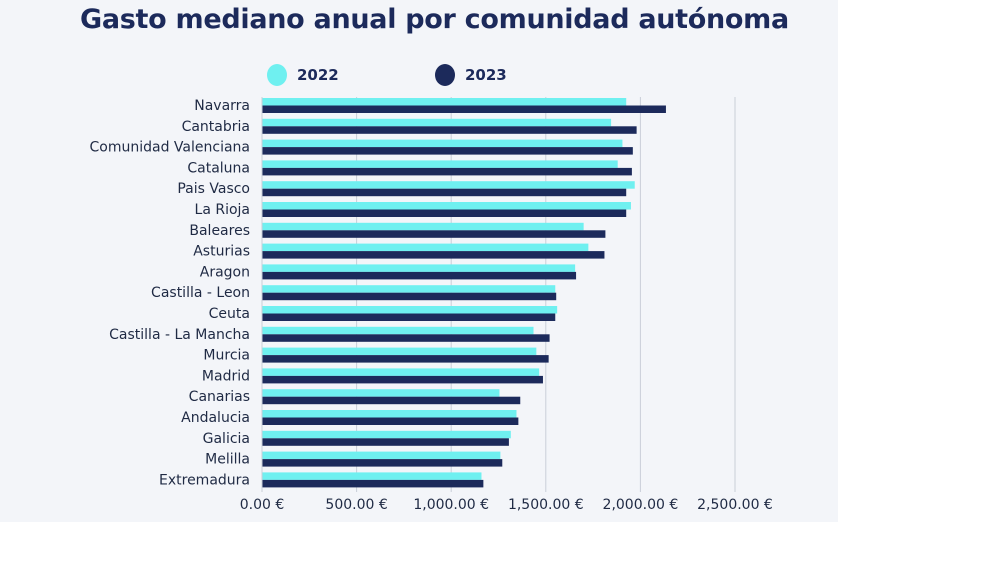 Image resolution: width=1000 pixels, height=567 pixels. Describe the element at coordinates (227, 460) in the screenshot. I see `category-label: Melilla` at that location.